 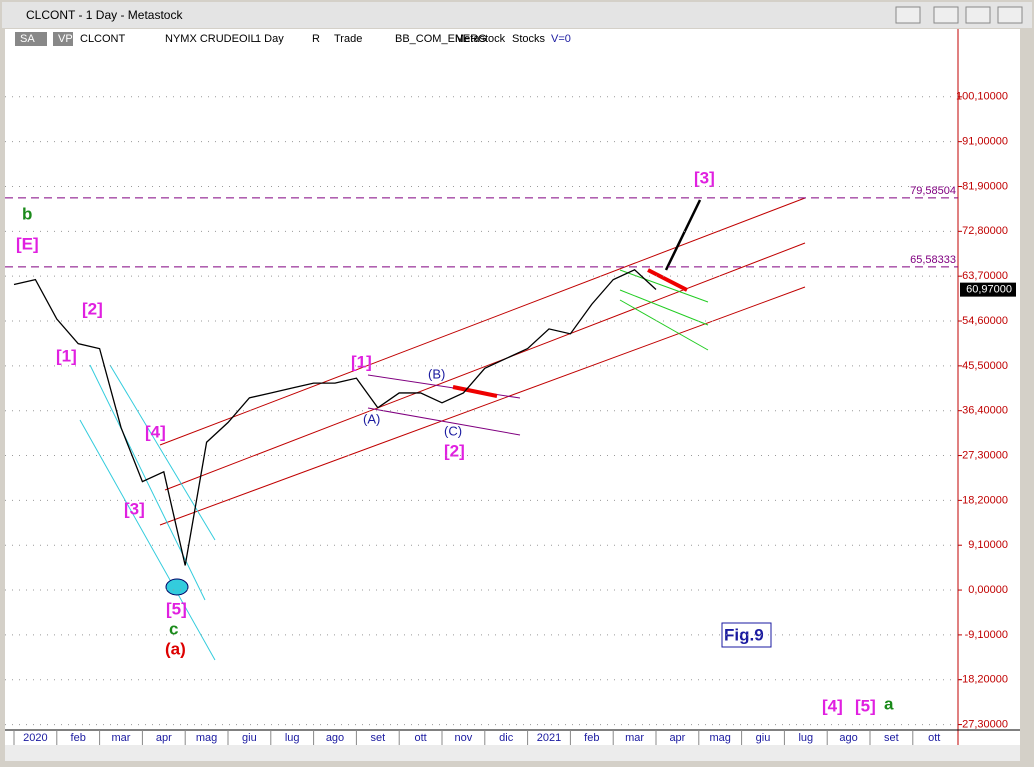 I want to click on btn-max, so click(x=978, y=15).